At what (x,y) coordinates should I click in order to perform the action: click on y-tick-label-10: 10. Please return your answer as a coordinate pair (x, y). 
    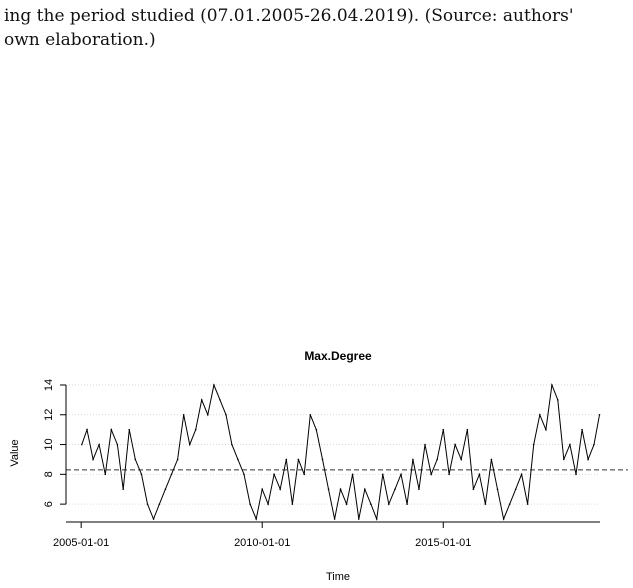
    Looking at the image, I should click on (49, 444).